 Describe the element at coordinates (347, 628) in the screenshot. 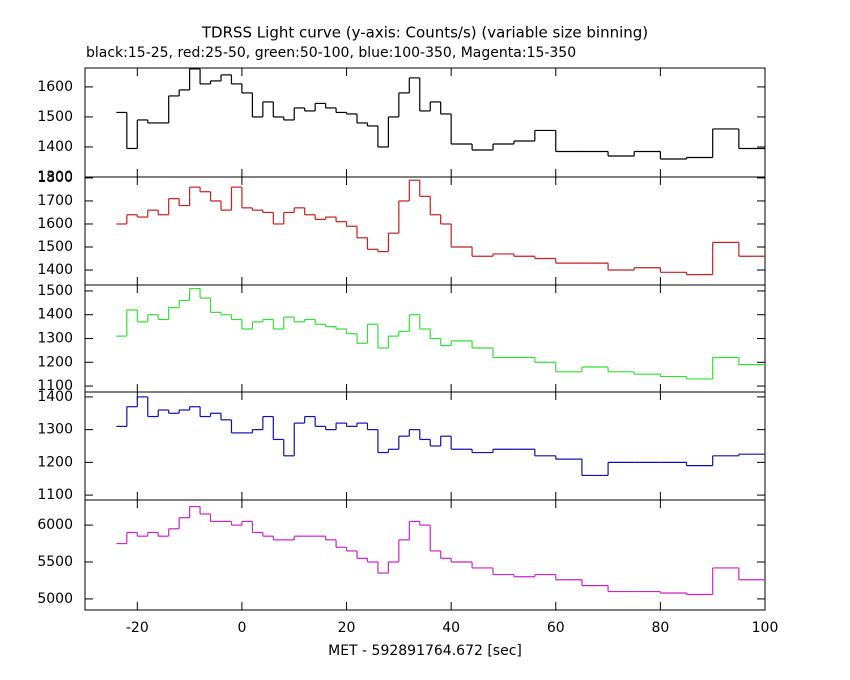

I see `x-tick-label: 20` at that location.